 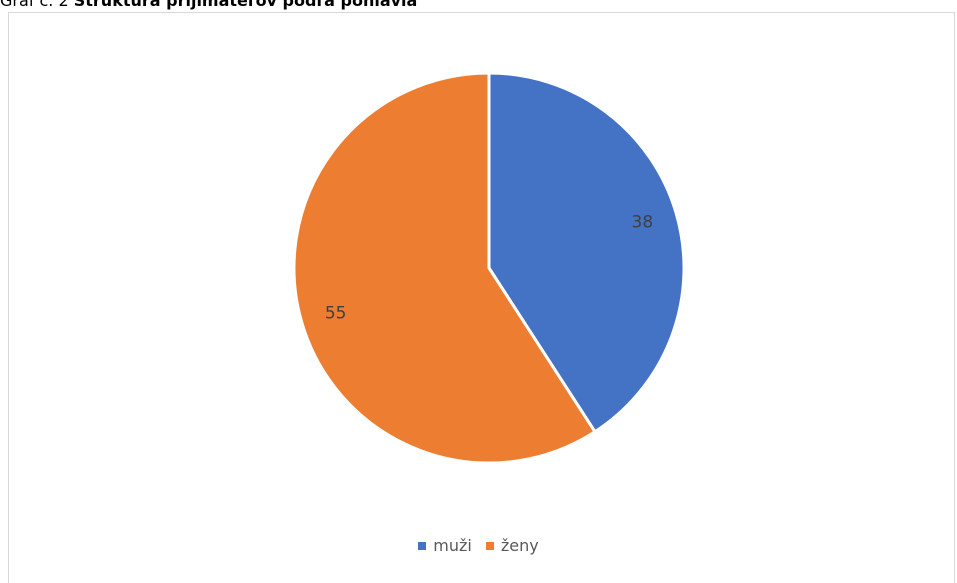 I want to click on pie-data-labels: 38 55, so click(x=489, y=268).